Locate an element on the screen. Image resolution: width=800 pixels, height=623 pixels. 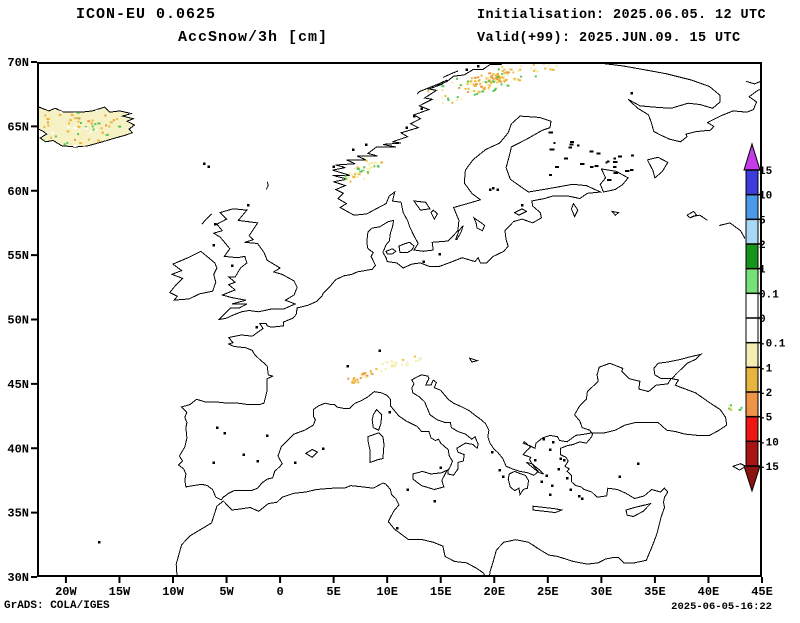
britain-coast is located at coordinates (255, 264).